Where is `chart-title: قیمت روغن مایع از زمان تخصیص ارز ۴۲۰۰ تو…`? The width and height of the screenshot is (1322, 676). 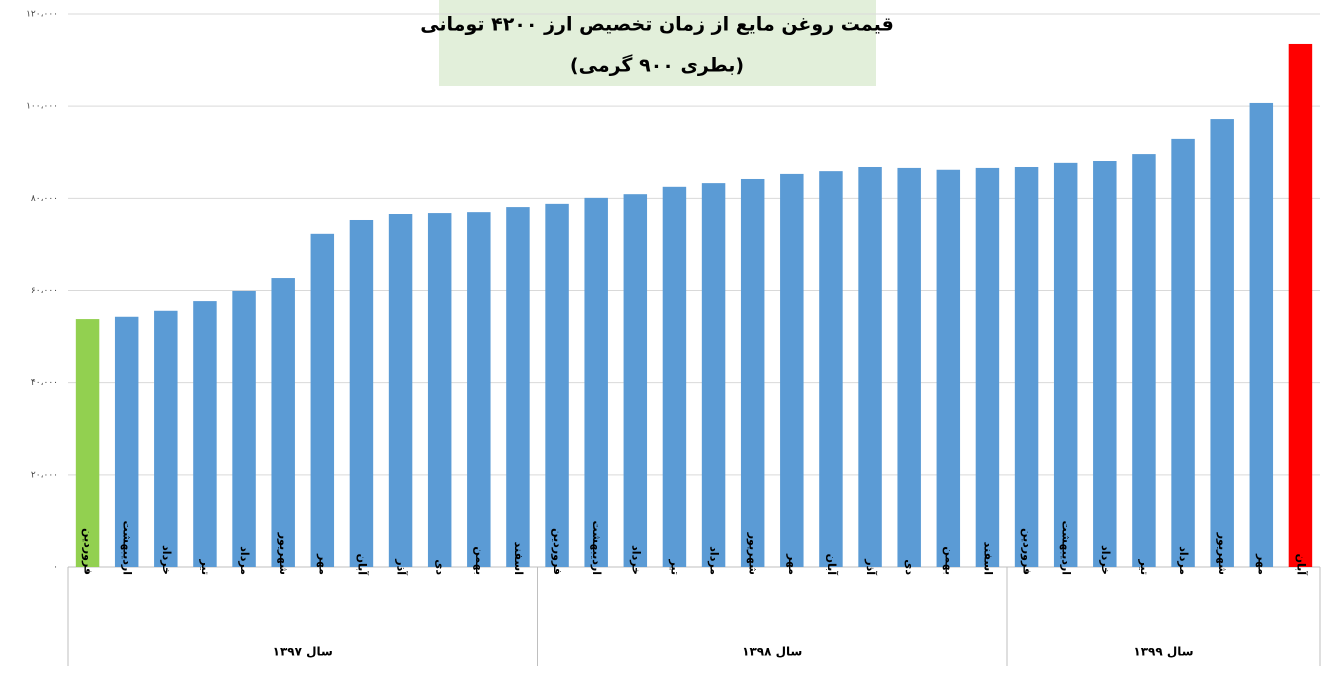 chart-title: قیمت روغن مایع از زمان تخصیص ارز ۴۲۰۰ تو… is located at coordinates (657, 25).